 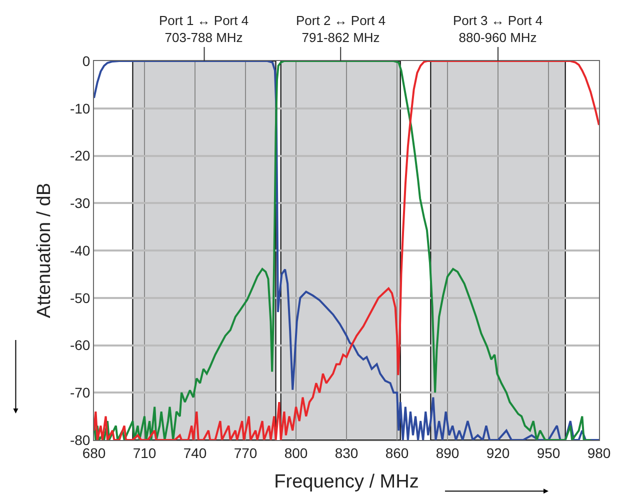 I want to click on x-tick-label: 770, so click(x=246, y=452).